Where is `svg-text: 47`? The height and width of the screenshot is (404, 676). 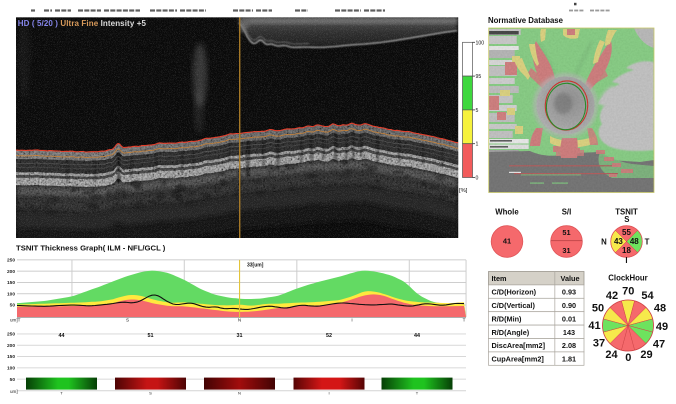 svg-text: 47 is located at coordinates (659, 345).